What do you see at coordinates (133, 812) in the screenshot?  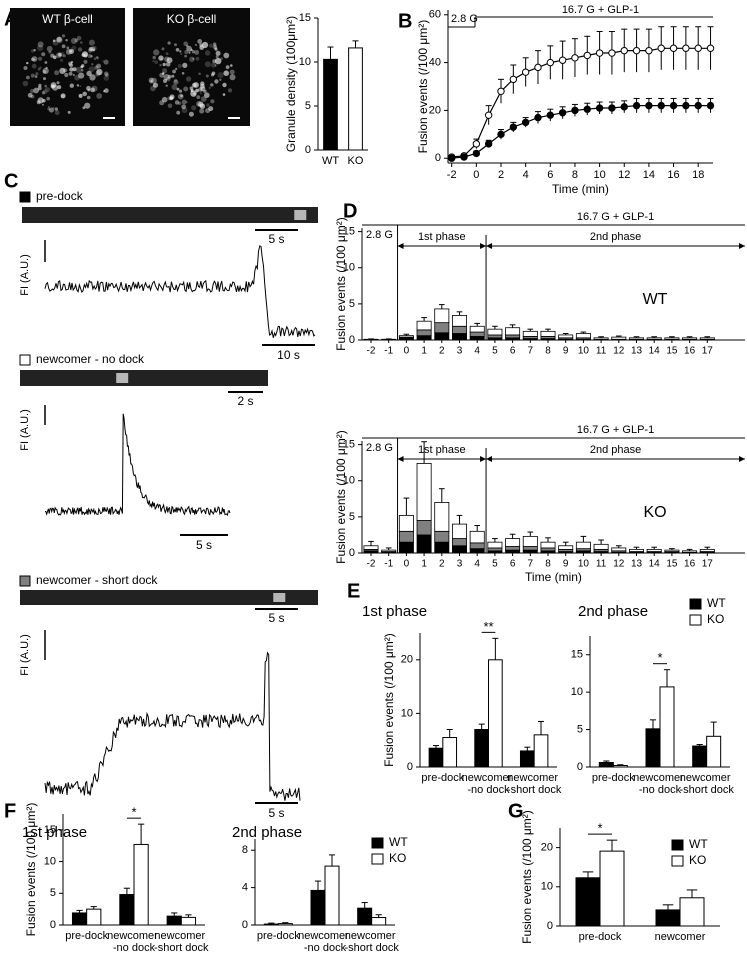 I see `significance-label: *` at bounding box center [133, 812].